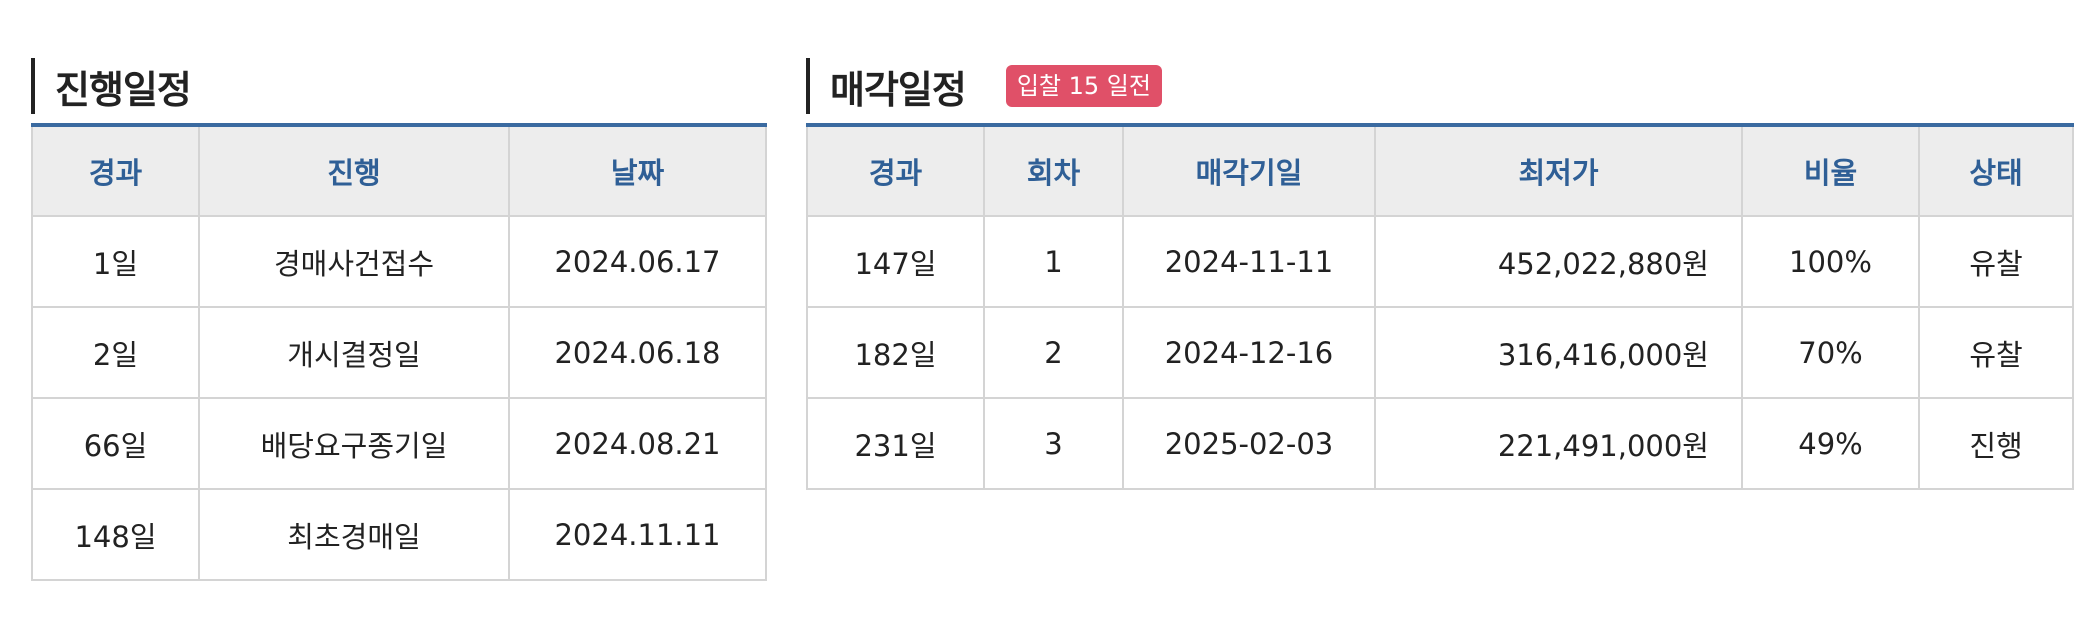  Describe the element at coordinates (898, 89) in the screenshot. I see `sale-section-title: 매각일정` at that location.